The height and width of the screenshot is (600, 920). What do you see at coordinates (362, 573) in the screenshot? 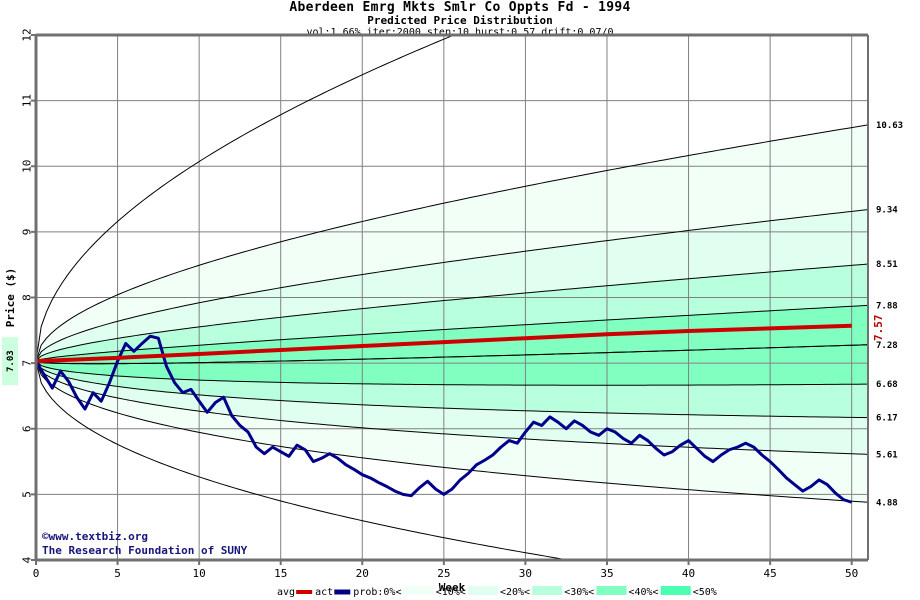
I see `x-tick-label: 20` at bounding box center [362, 573].